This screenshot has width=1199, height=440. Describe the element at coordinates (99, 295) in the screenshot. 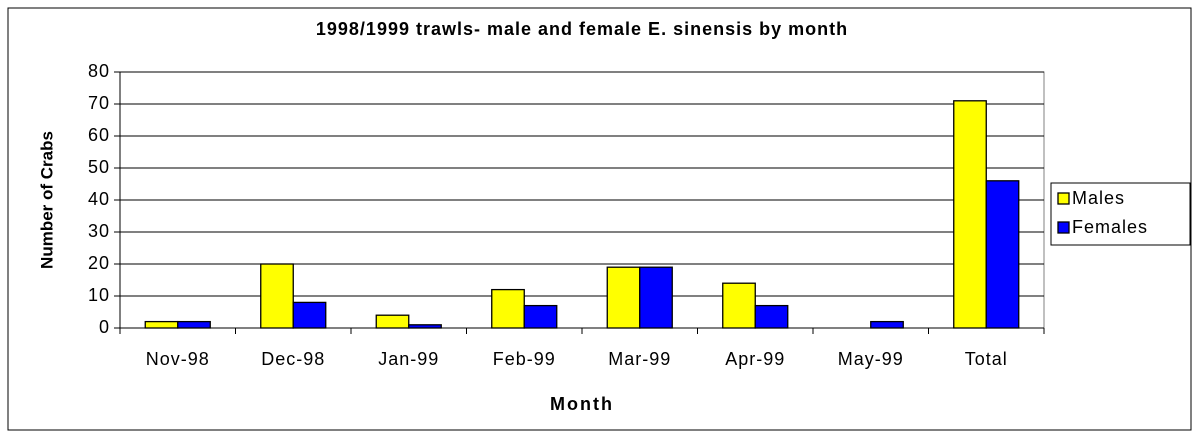

I see `y-tick-label: 10` at that location.